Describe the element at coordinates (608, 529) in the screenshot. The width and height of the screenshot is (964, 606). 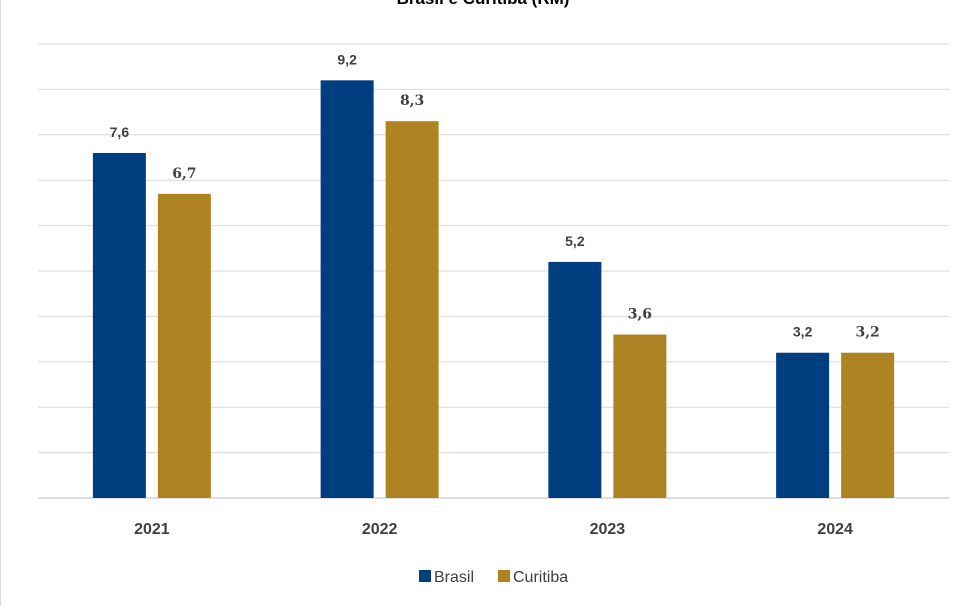
I see `x-tick-label-2023: 2023` at that location.